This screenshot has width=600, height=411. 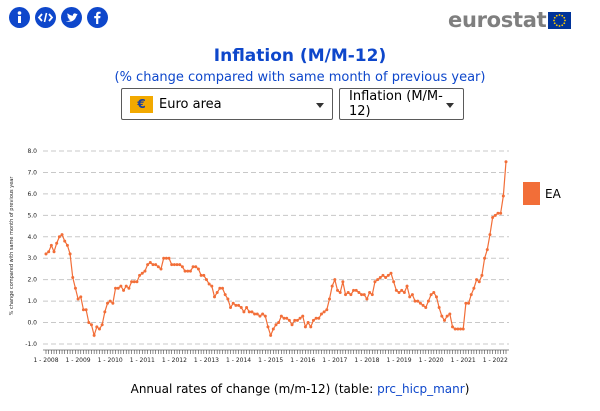 I want to click on legend: EA, so click(x=542, y=193).